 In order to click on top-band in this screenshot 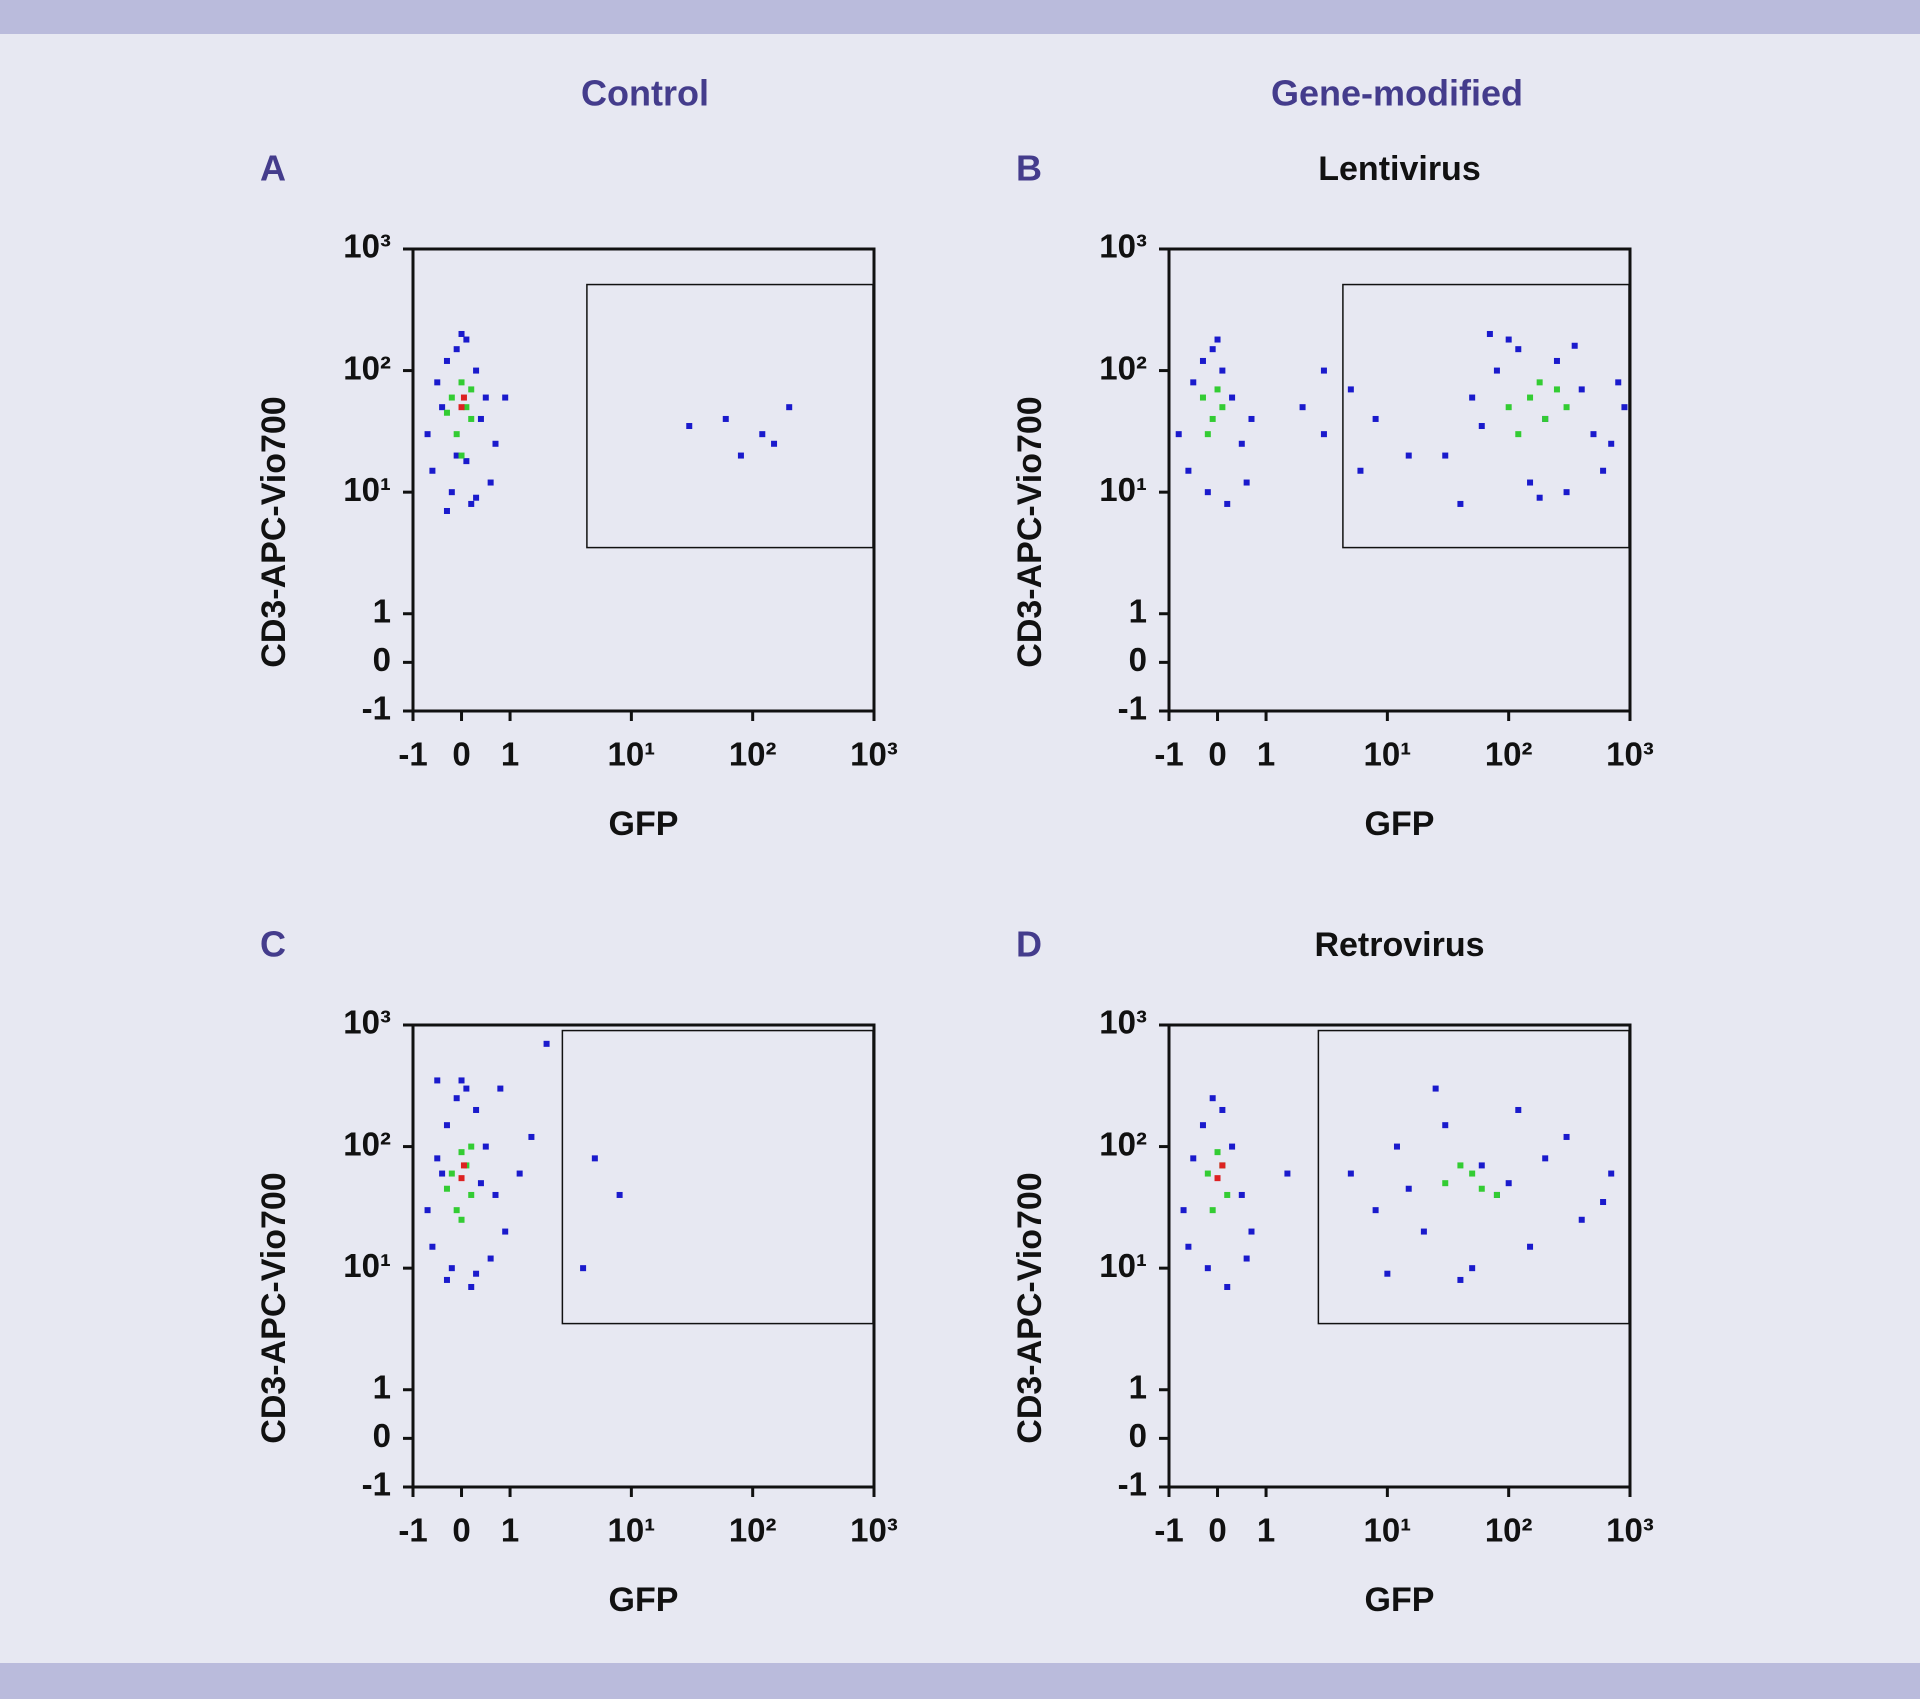, I will do `click(960, 17)`.